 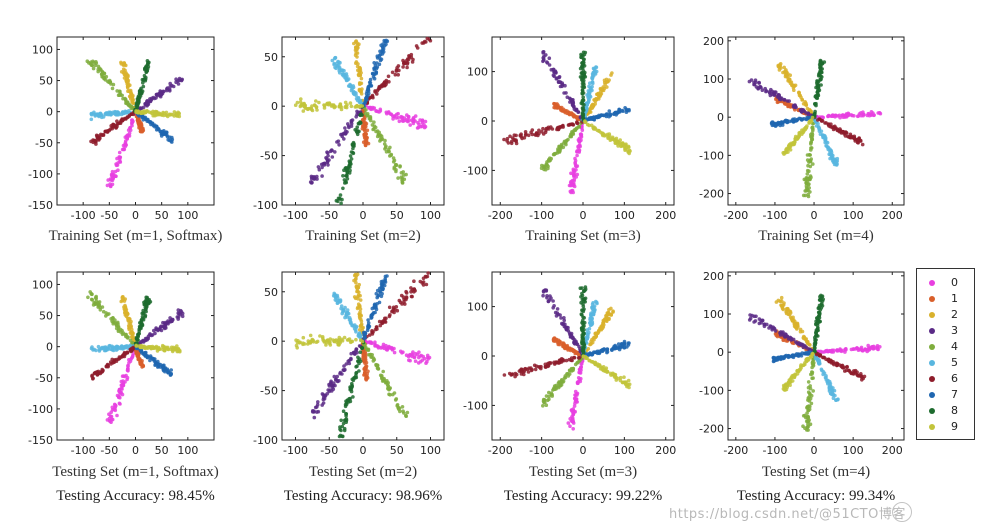 I want to click on x-tick-label: 200, so click(x=892, y=215).